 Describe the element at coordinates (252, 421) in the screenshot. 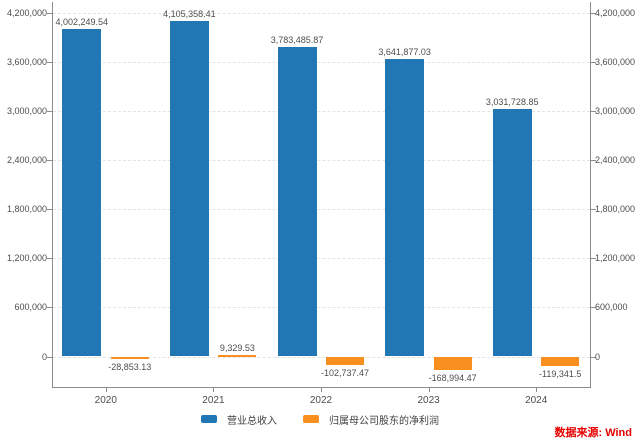

I see `legend-label: 营业总收入` at that location.